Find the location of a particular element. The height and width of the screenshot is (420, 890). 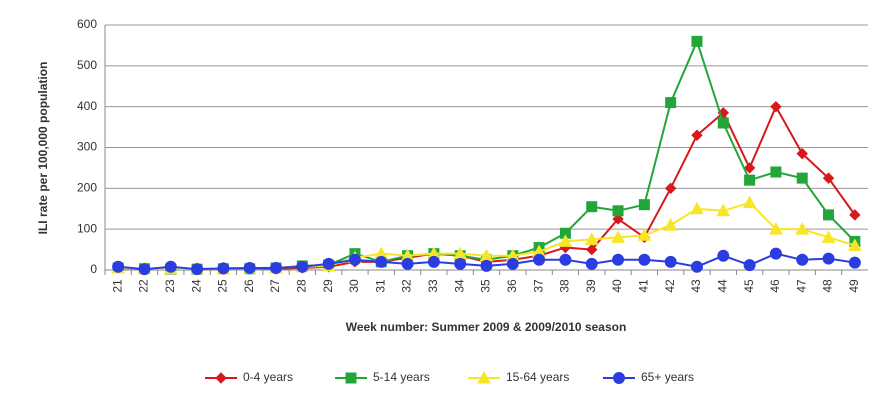

x-tick-label: 42 is located at coordinates (670, 286).